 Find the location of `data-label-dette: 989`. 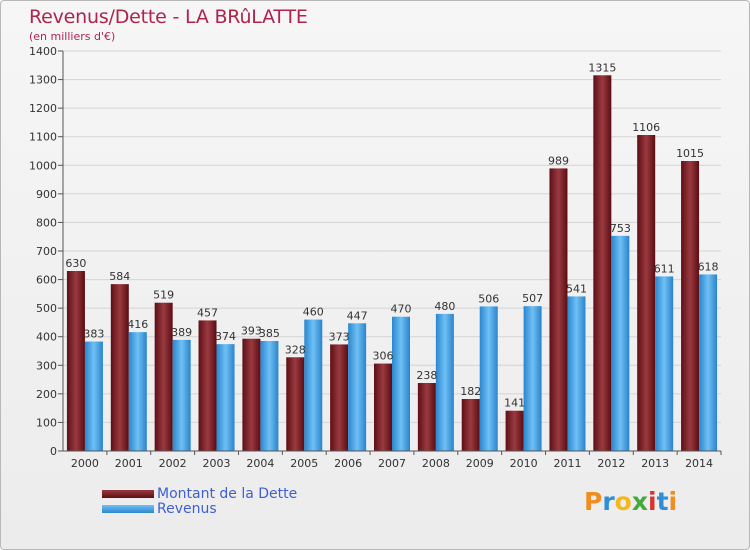

data-label-dette: 989 is located at coordinates (558, 160).